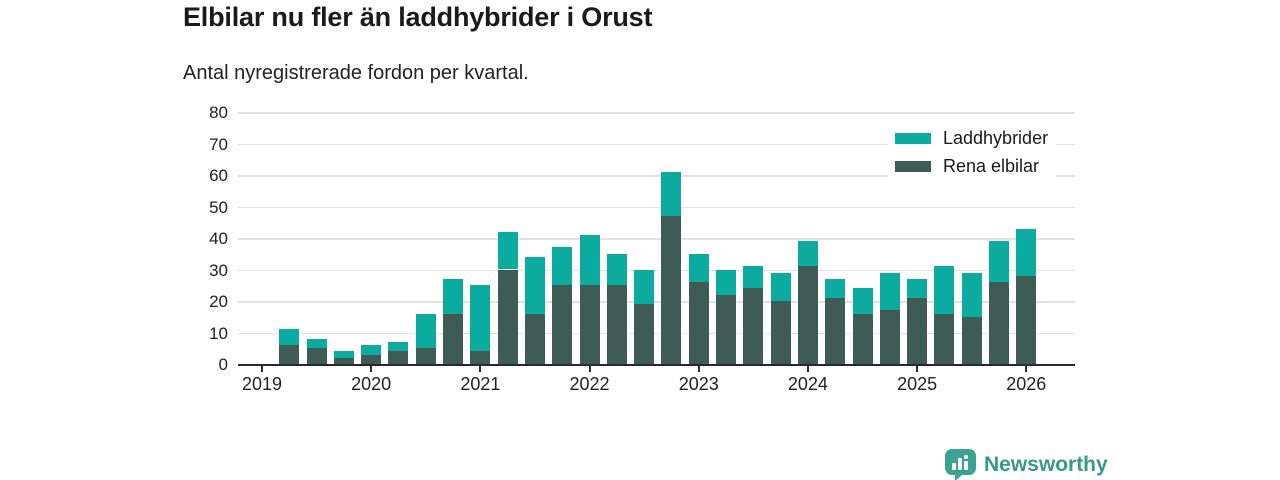 This screenshot has height=480, width=1280. Describe the element at coordinates (480, 369) in the screenshot. I see `x-axis-tick-2021` at that location.